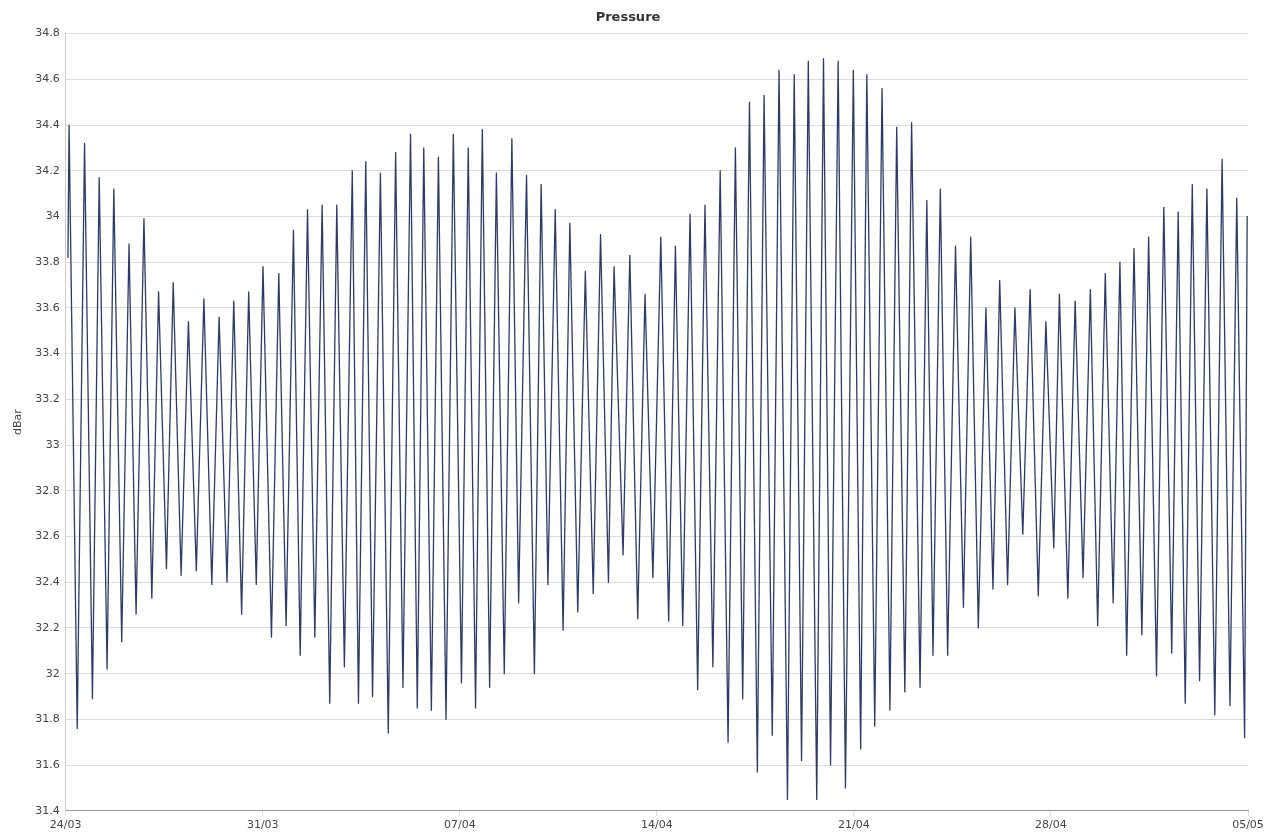 This screenshot has width=1278, height=839. What do you see at coordinates (854, 825) in the screenshot?
I see `x-tick-label: 21/04` at bounding box center [854, 825].